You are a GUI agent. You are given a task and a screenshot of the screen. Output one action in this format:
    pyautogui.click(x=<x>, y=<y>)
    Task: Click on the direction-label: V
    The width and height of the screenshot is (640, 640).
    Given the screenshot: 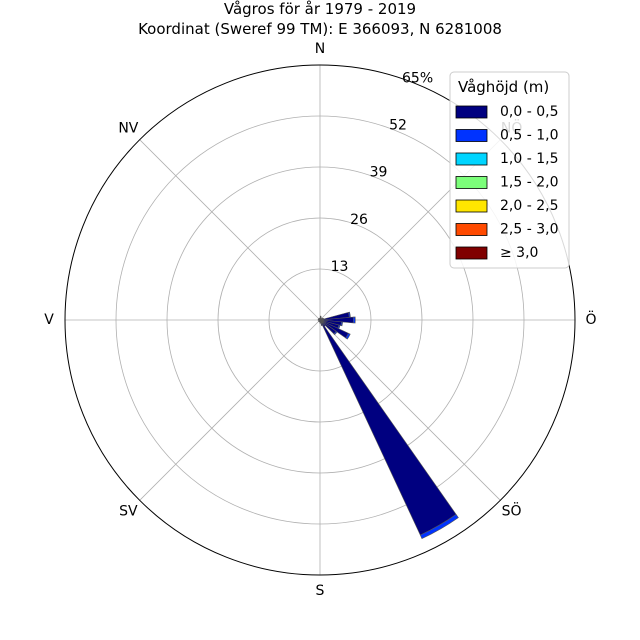 What is the action you would take?
    pyautogui.click(x=49, y=320)
    